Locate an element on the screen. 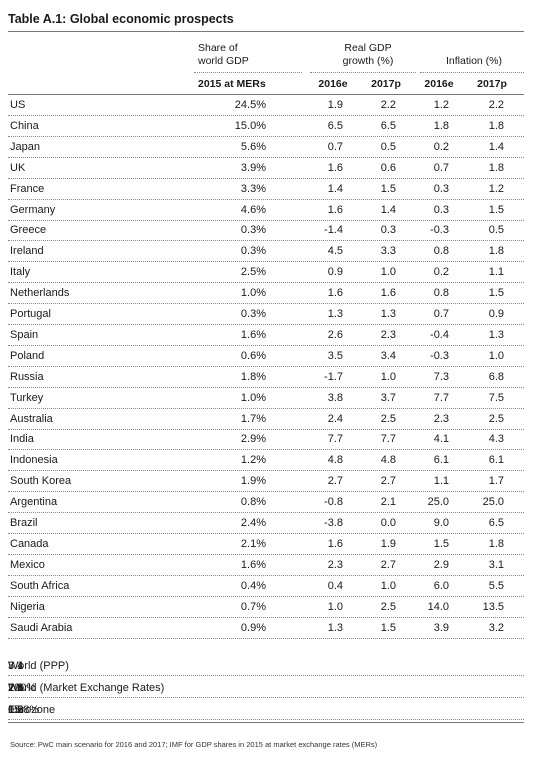  cell-g17: 3.4 is located at coordinates (388, 355).